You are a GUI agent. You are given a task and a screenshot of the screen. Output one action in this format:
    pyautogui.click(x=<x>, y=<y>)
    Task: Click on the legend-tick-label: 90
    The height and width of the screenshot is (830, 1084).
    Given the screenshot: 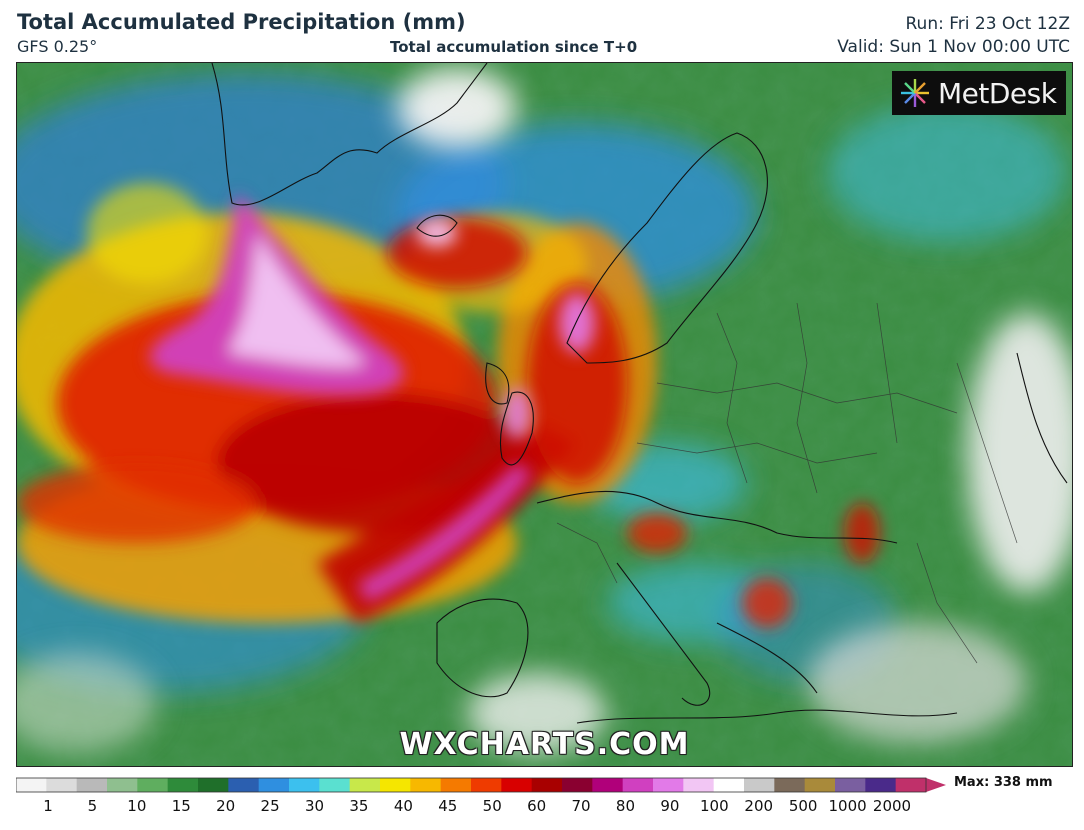 What is the action you would take?
    pyautogui.click(x=670, y=806)
    